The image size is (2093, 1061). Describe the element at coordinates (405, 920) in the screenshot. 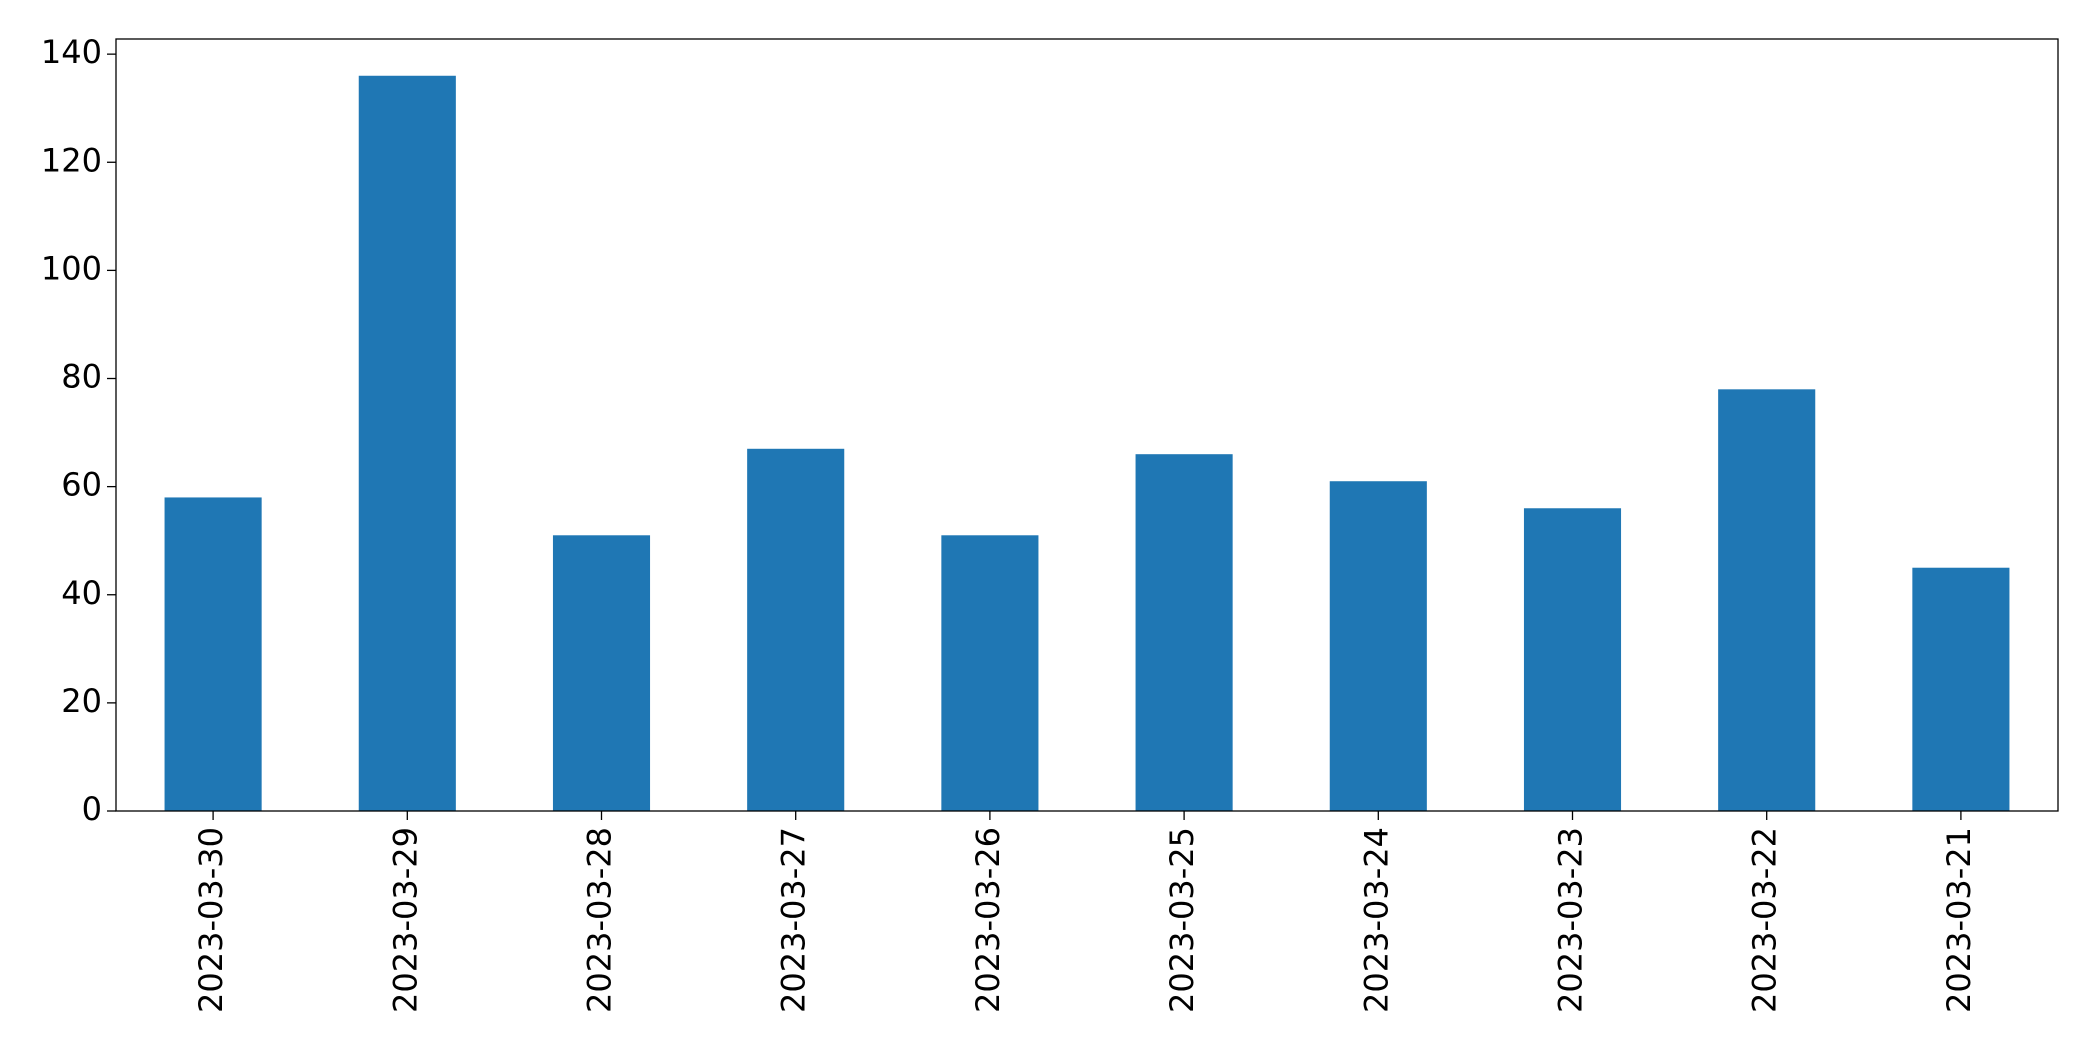

I see `x-tick-label: 2023-03-29` at that location.